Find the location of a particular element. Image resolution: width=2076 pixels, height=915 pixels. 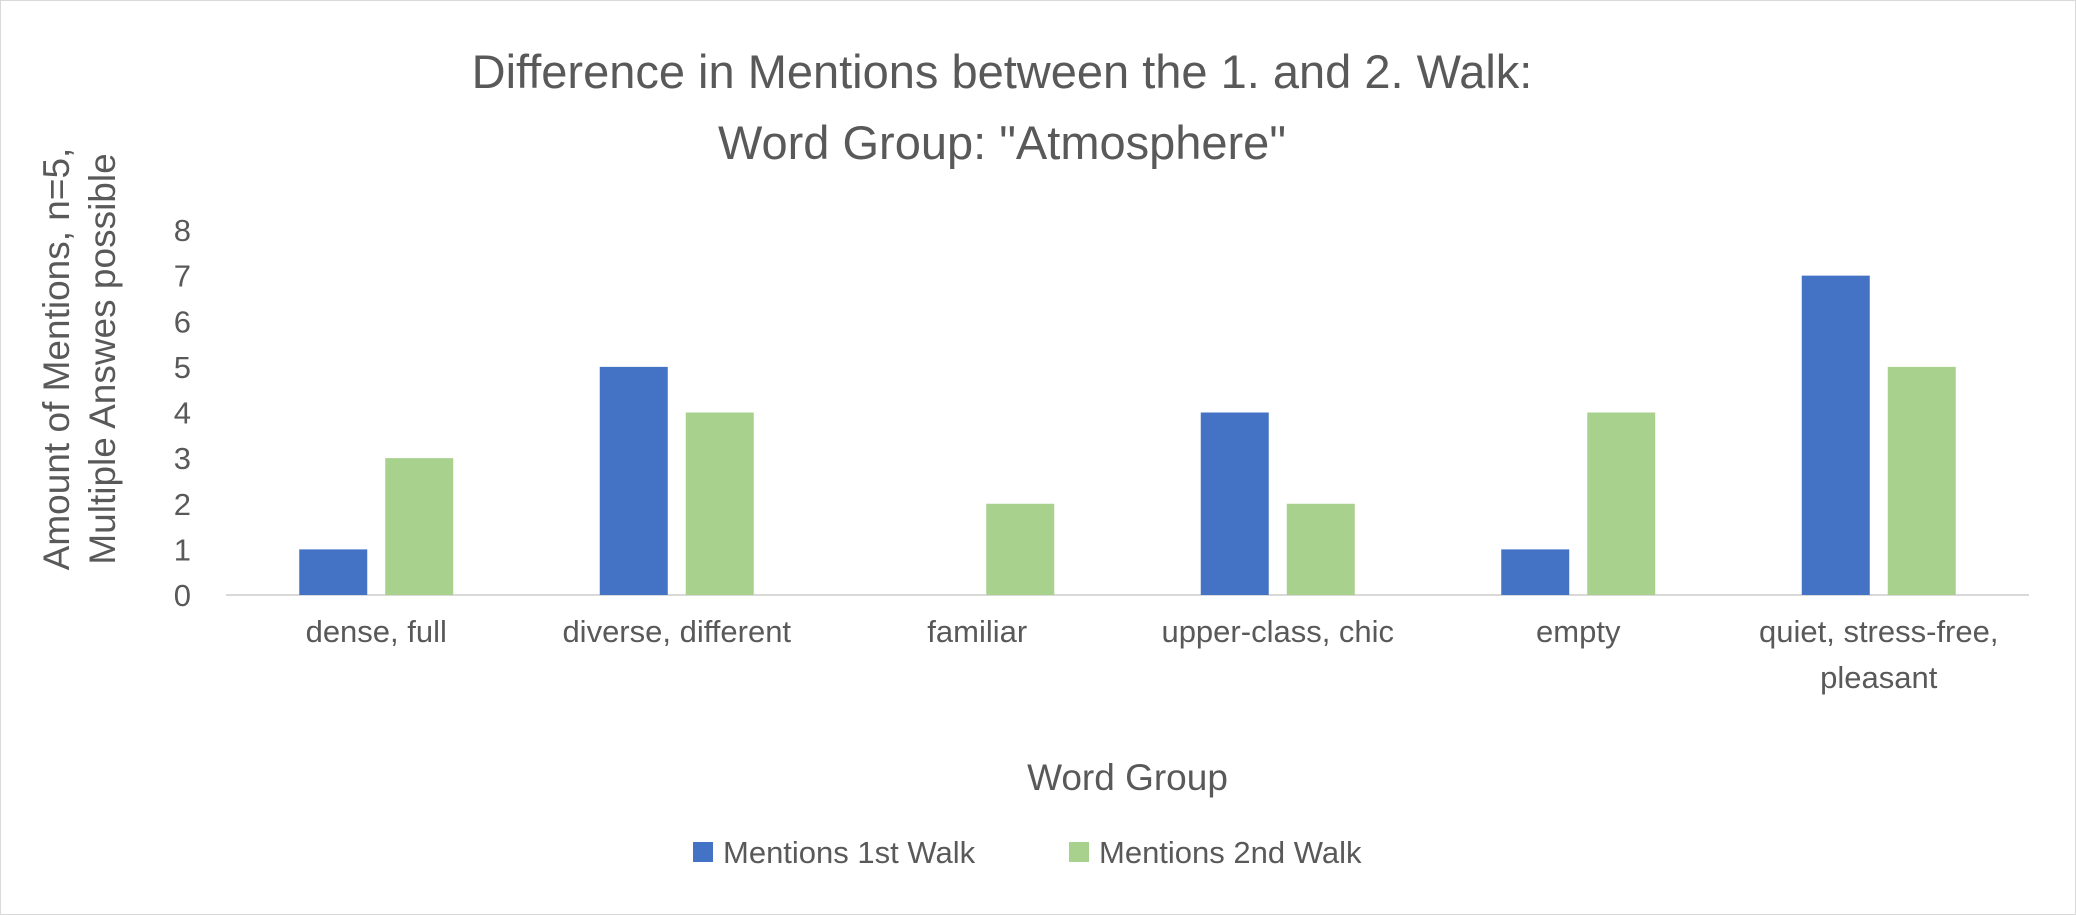

y-tick-label: 4 is located at coordinates (182, 413).